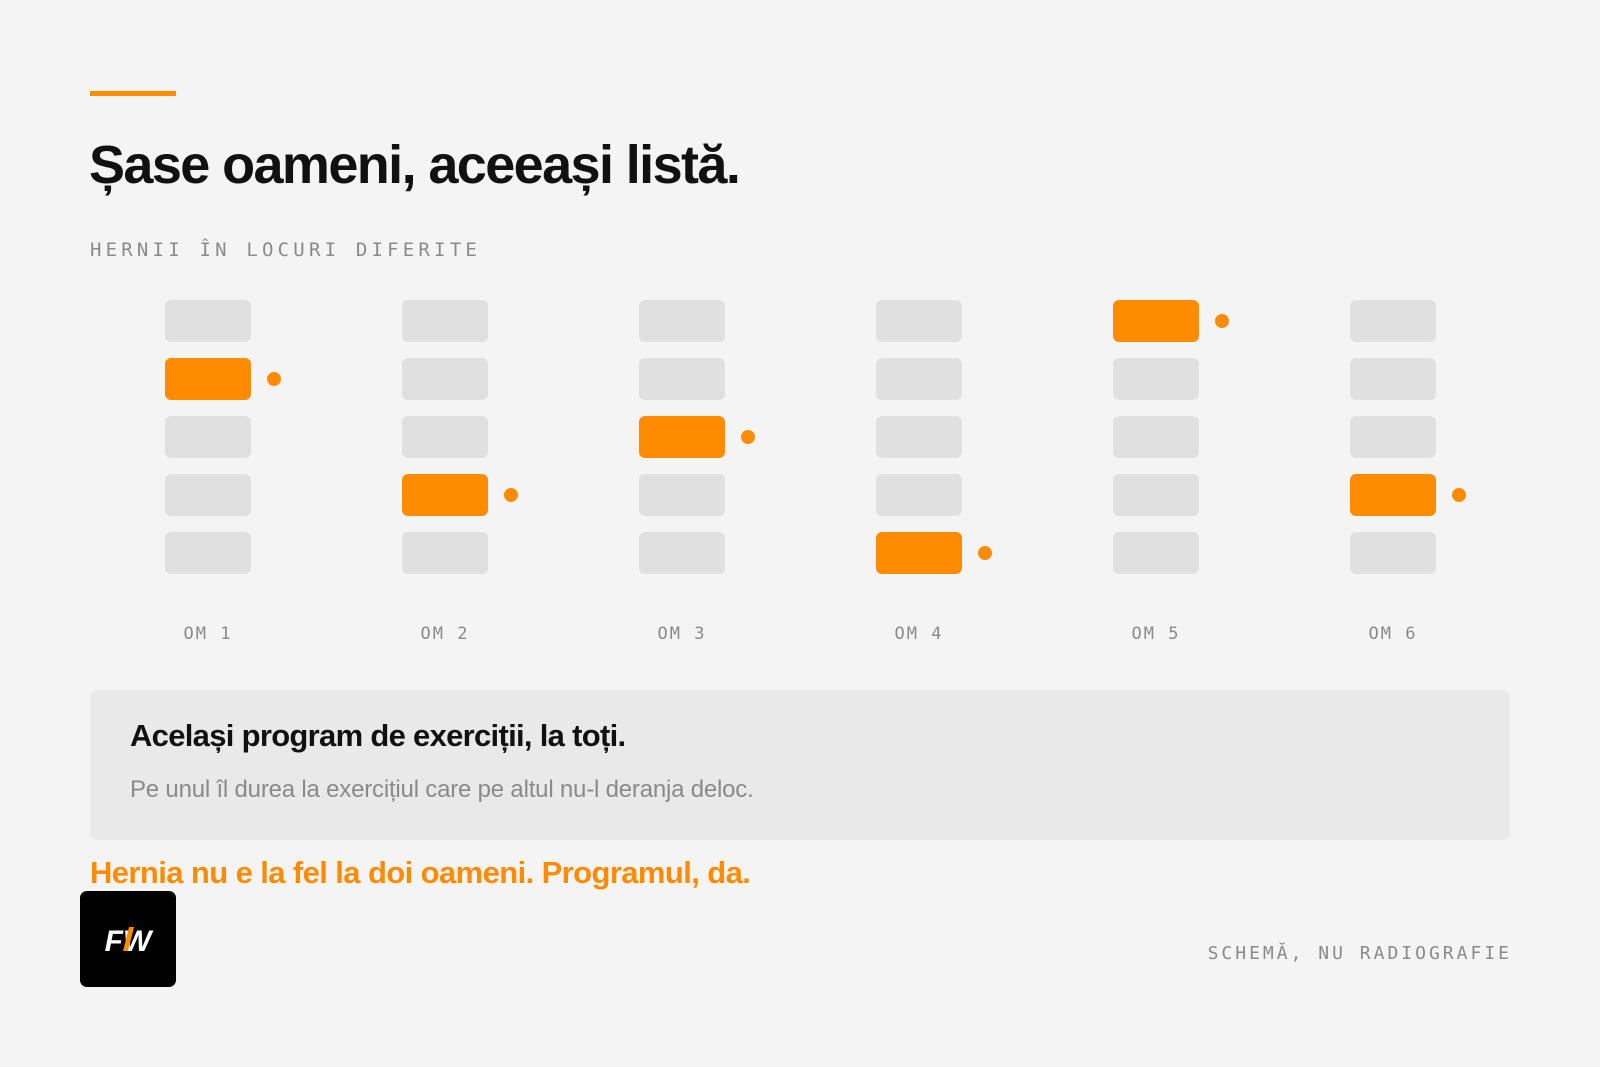 This screenshot has width=1600, height=1067. Describe the element at coordinates (285, 250) in the screenshot. I see `section-subtitle: HERNII ÎN LOCURI DIFERITE` at that location.